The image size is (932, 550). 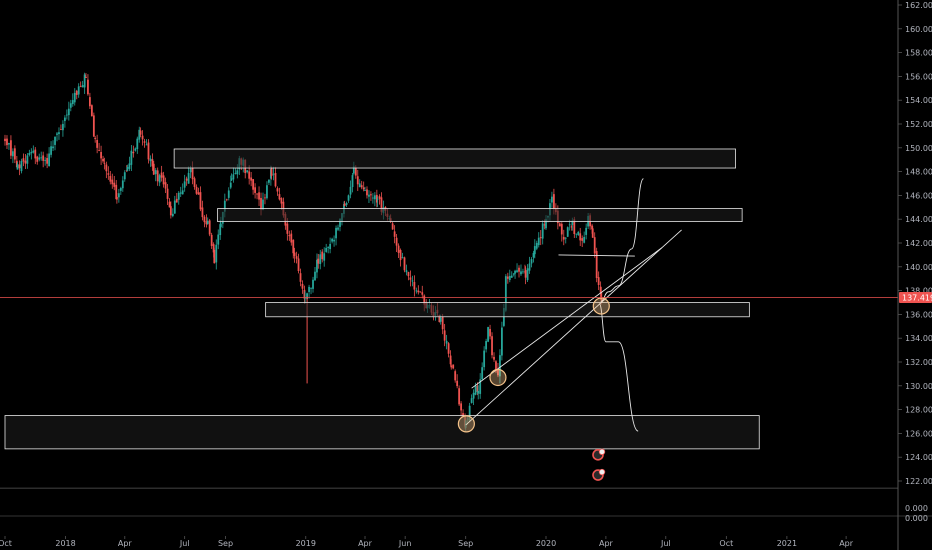 What do you see at coordinates (618, 367) in the screenshot?
I see `projection-path-down` at bounding box center [618, 367].